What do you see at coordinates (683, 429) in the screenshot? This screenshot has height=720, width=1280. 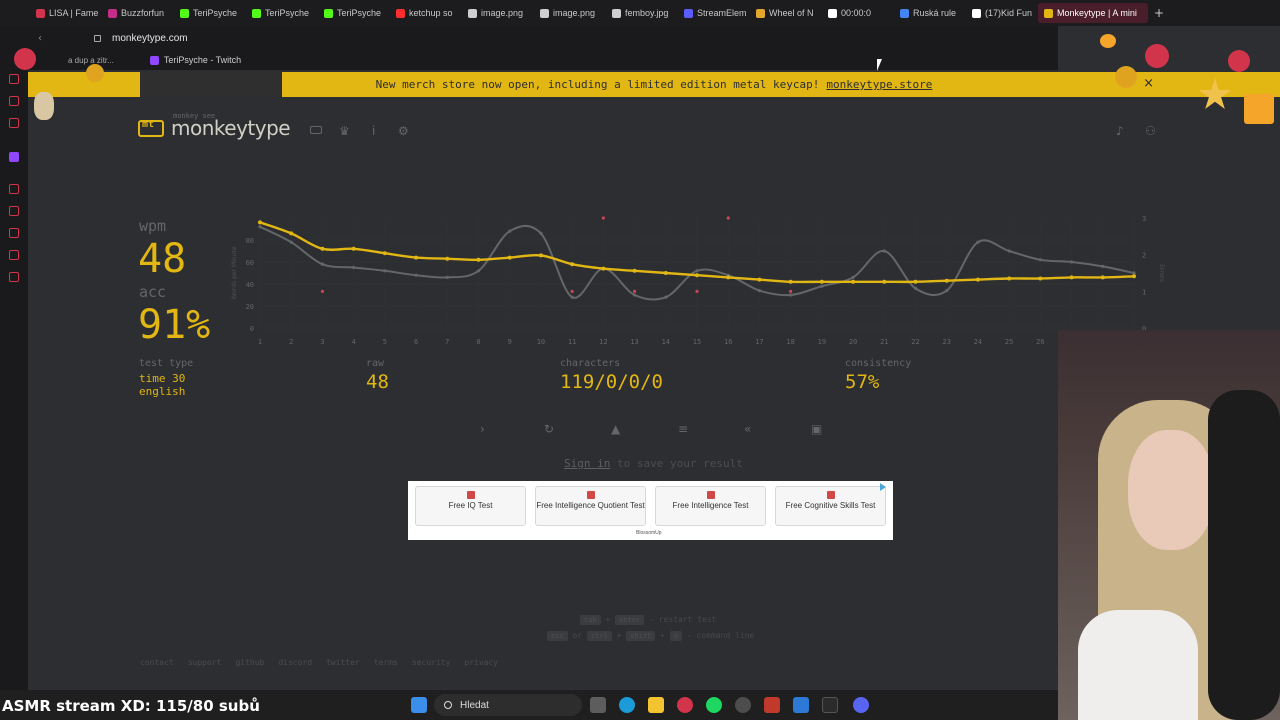 I see `words-history-icon: ≡` at bounding box center [683, 429].